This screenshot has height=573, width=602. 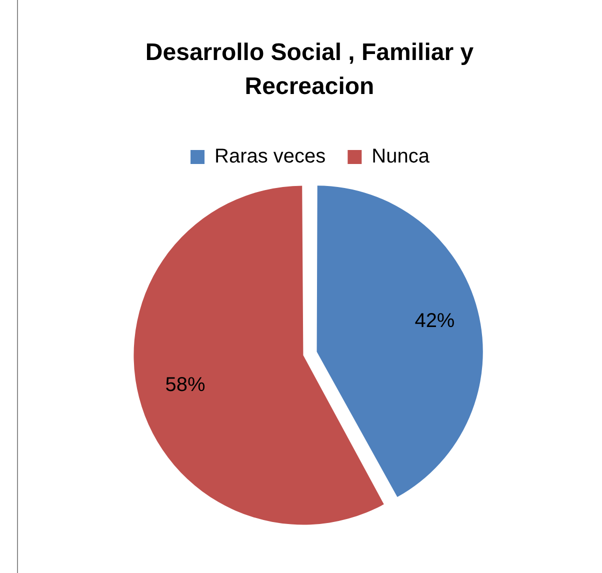 What do you see at coordinates (270, 157) in the screenshot?
I see `legend-label: Raras veces` at bounding box center [270, 157].